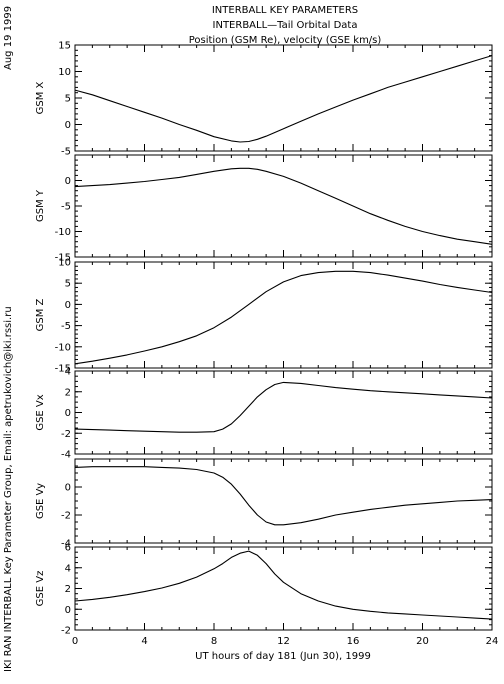 This screenshot has height=684, width=504. I want to click on y-tick-label: 6, so click(68, 548).